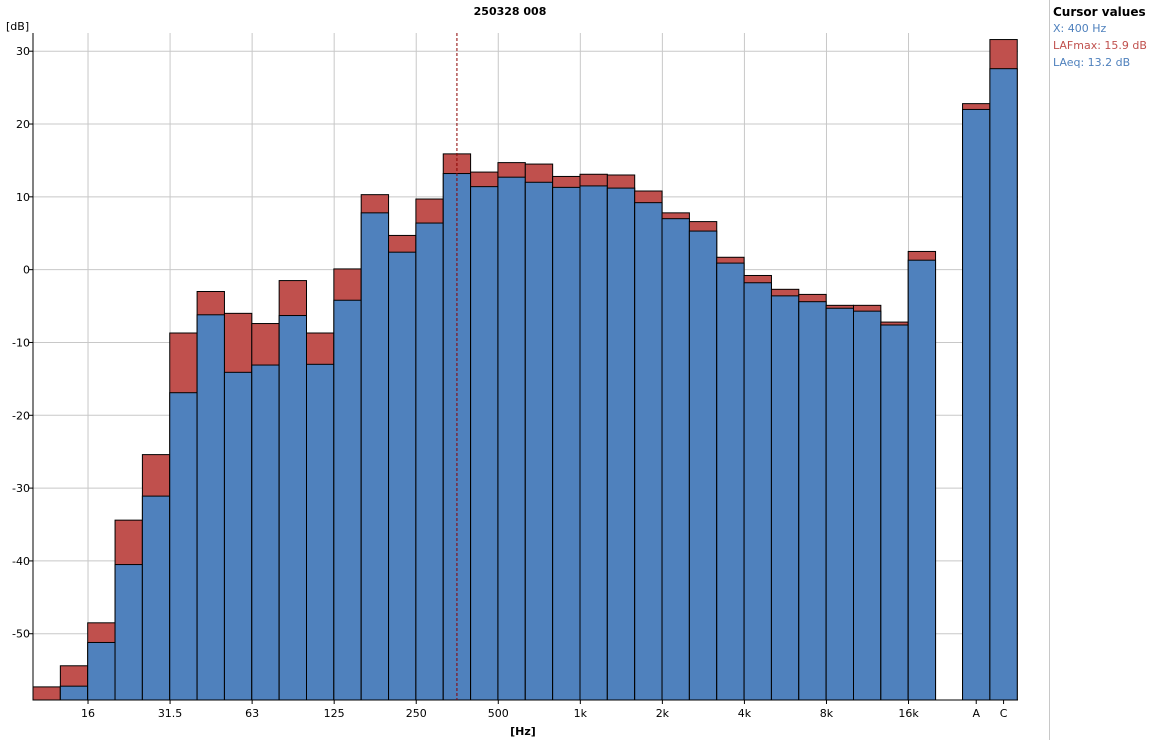  I want to click on y-ticks: 30 20 10 0 -10 -20 -30 -40 -50, so click(22, 343).